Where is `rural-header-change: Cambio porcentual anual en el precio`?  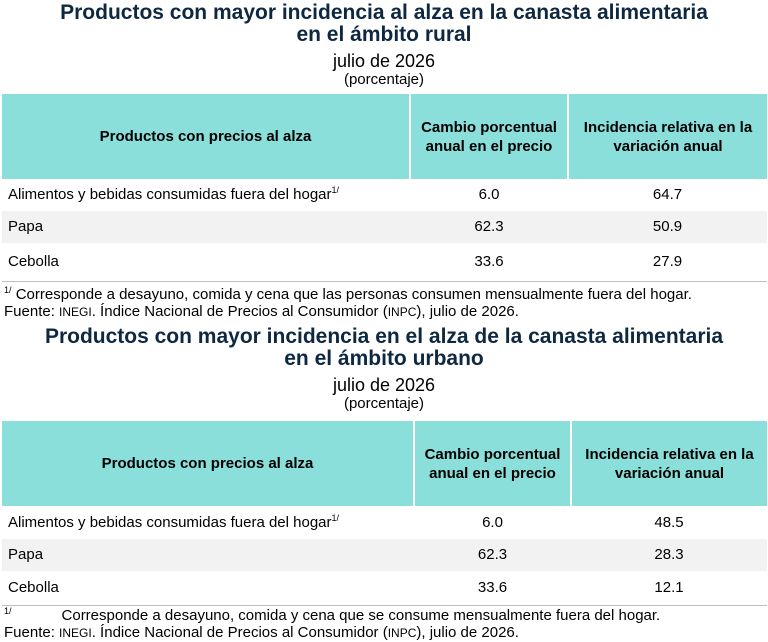 rural-header-change: Cambio porcentual anual en el precio is located at coordinates (489, 136).